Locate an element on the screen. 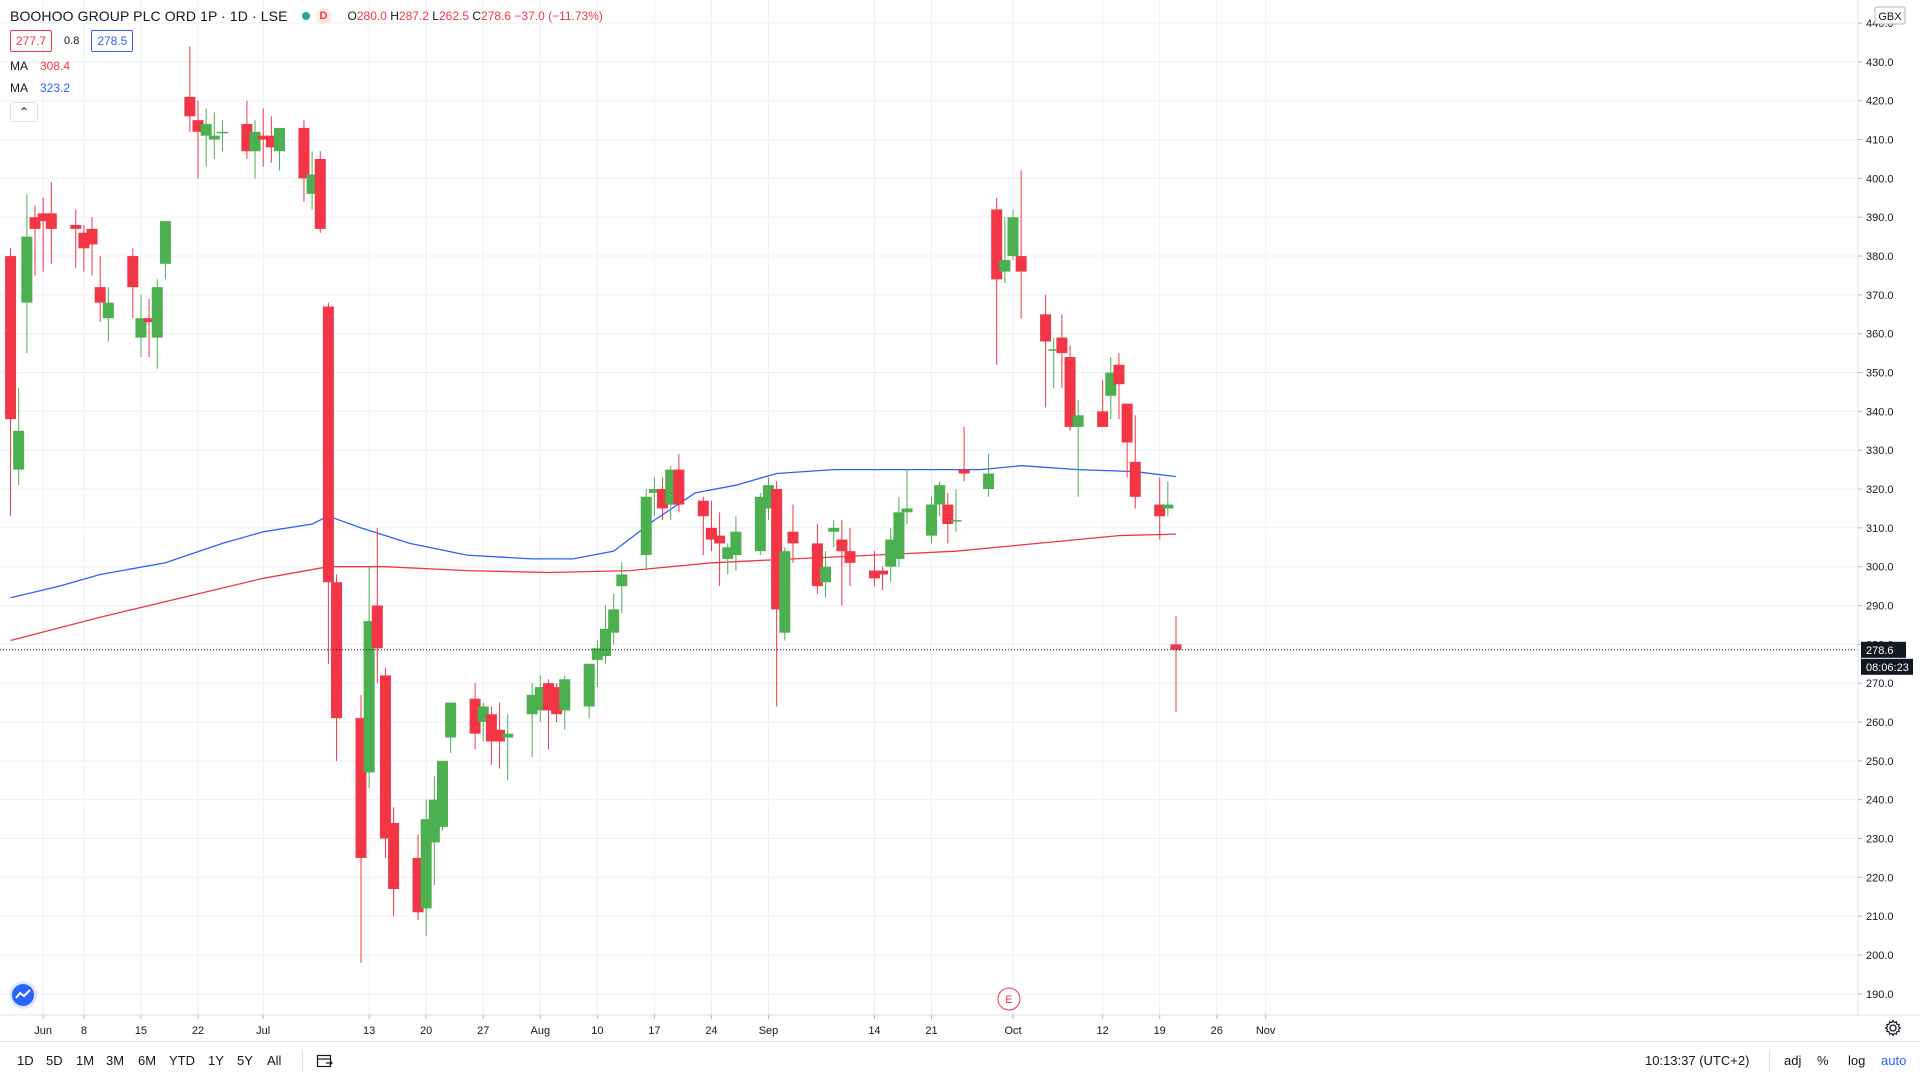 The width and height of the screenshot is (1920, 1081). range-1m: 1M is located at coordinates (85, 1060).